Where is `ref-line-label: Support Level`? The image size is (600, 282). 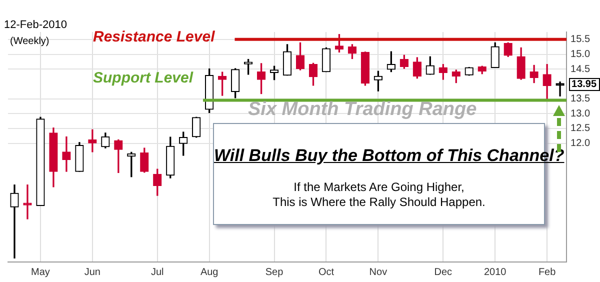 ref-line-label: Support Level is located at coordinates (143, 77).